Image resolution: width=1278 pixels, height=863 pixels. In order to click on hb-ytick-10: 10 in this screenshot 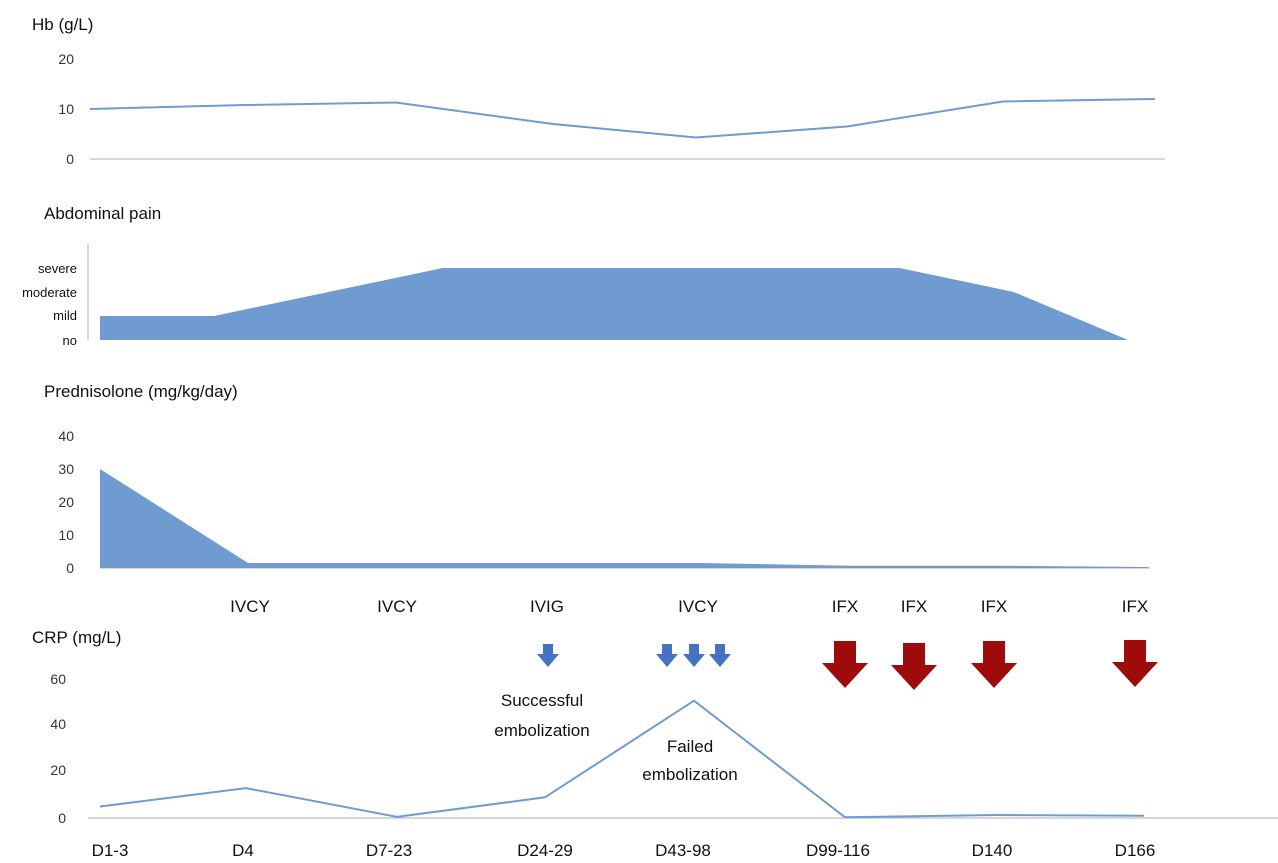, I will do `click(66, 109)`.